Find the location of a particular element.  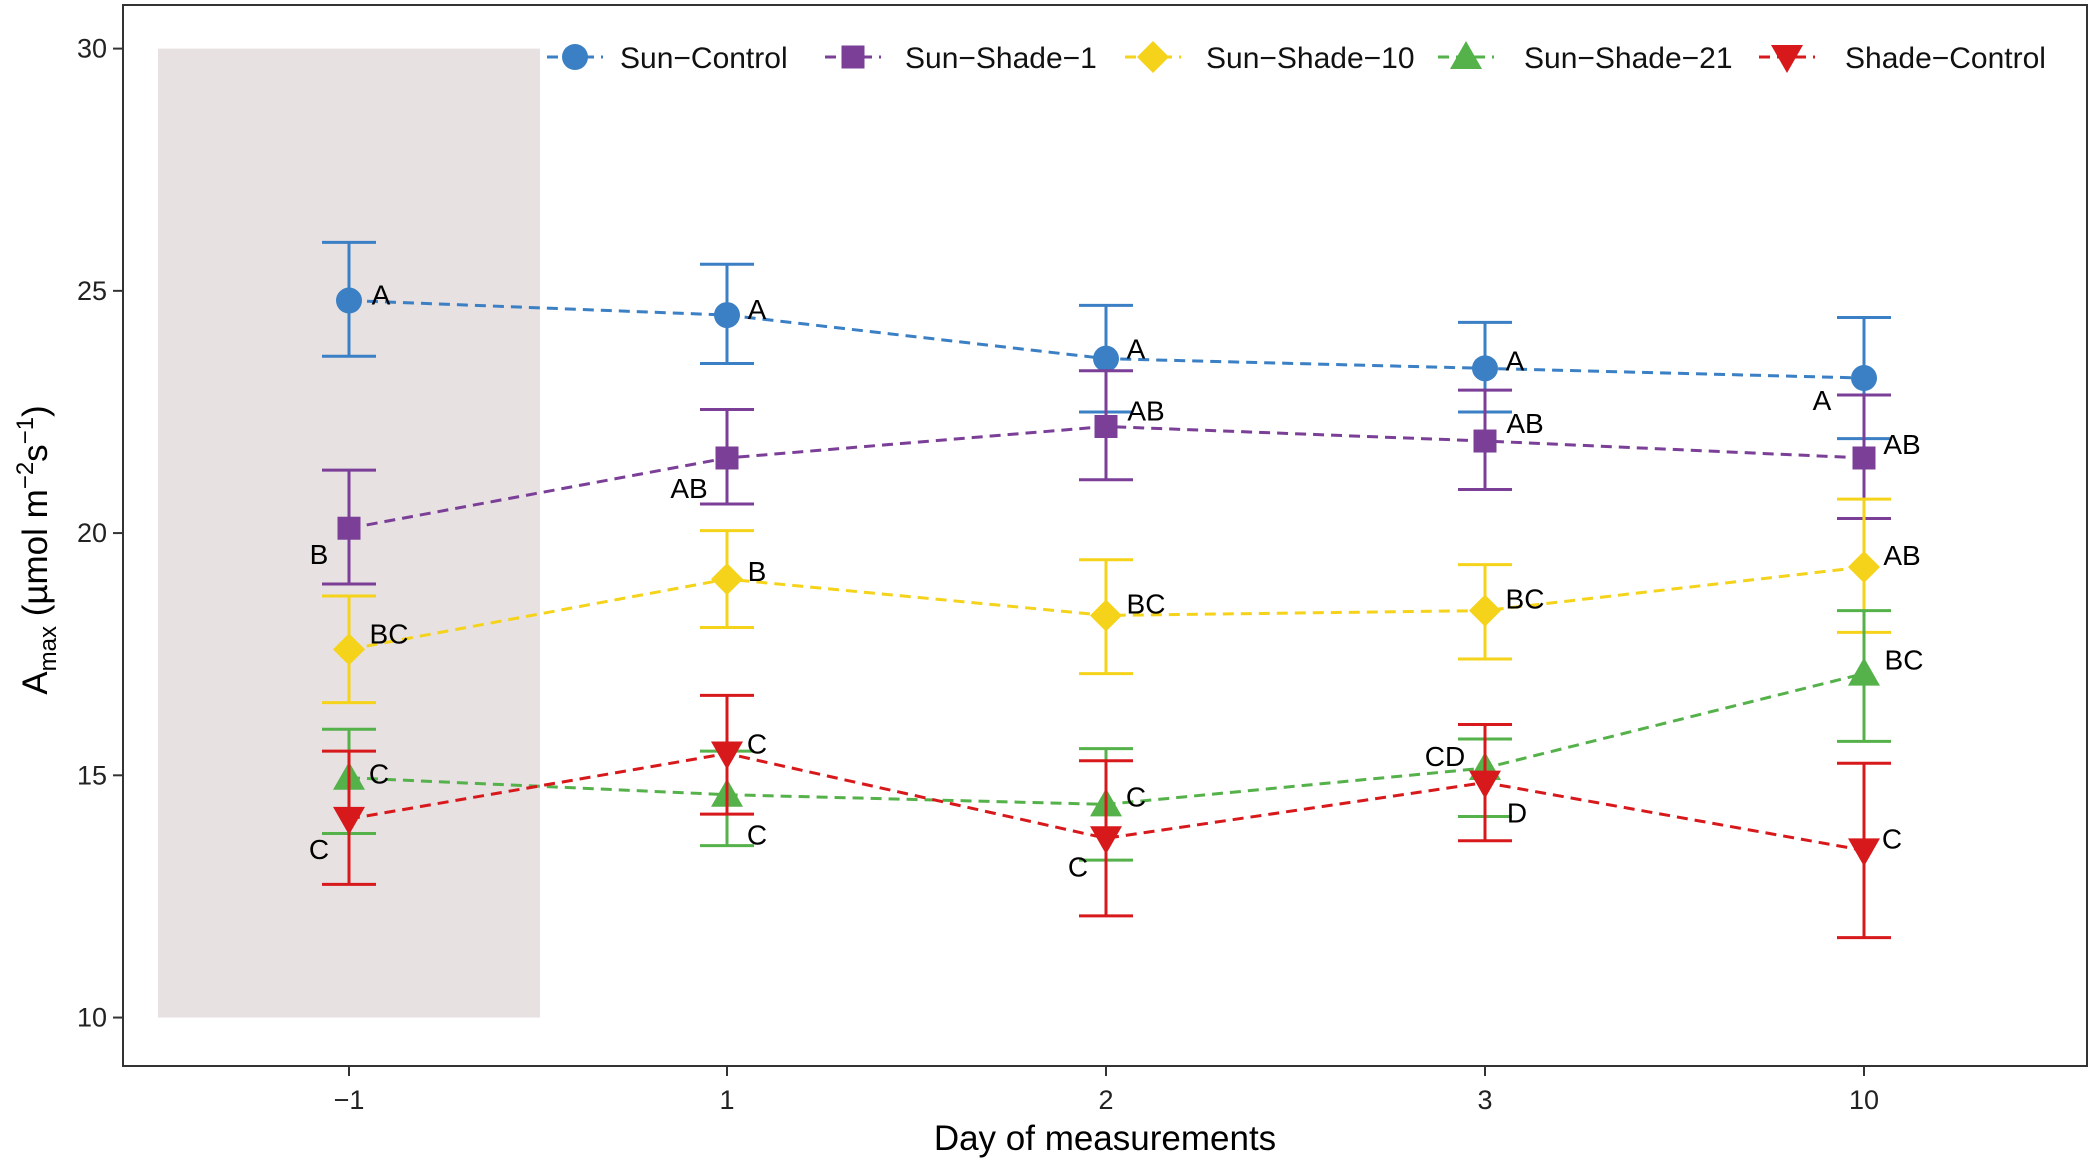

y-tick-label: 30 is located at coordinates (92, 49).